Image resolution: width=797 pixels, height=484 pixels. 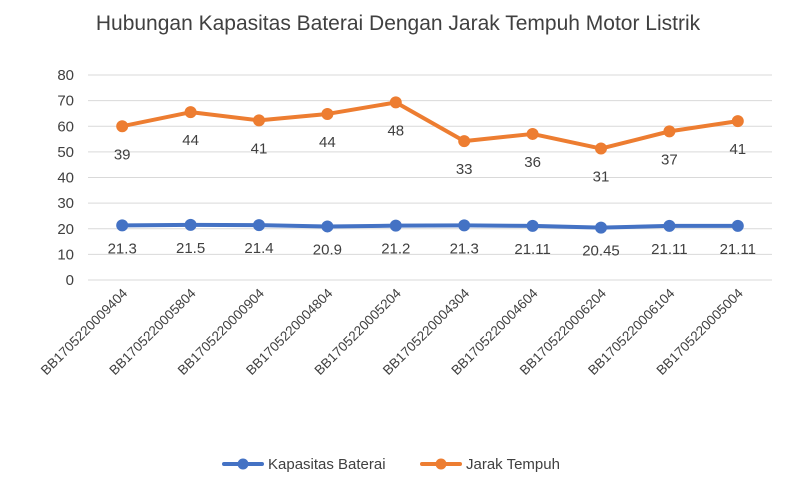 What do you see at coordinates (65, 254) in the screenshot?
I see `y-tick-label: 10` at bounding box center [65, 254].